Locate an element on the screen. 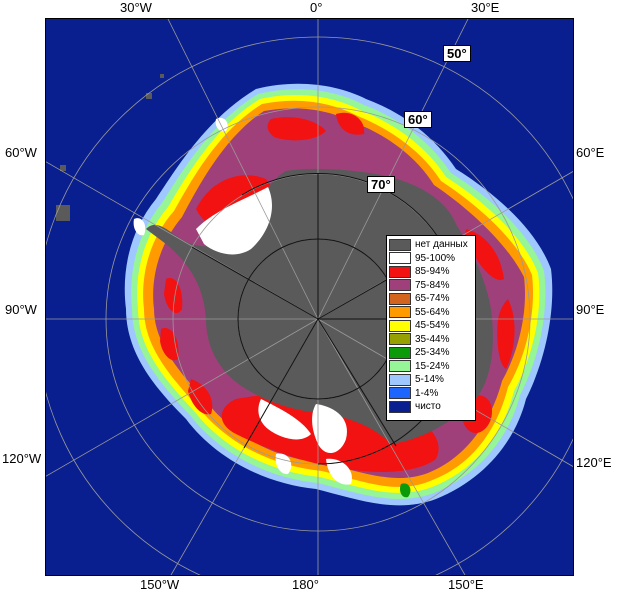  lon-label-180: 180° is located at coordinates (305, 584).